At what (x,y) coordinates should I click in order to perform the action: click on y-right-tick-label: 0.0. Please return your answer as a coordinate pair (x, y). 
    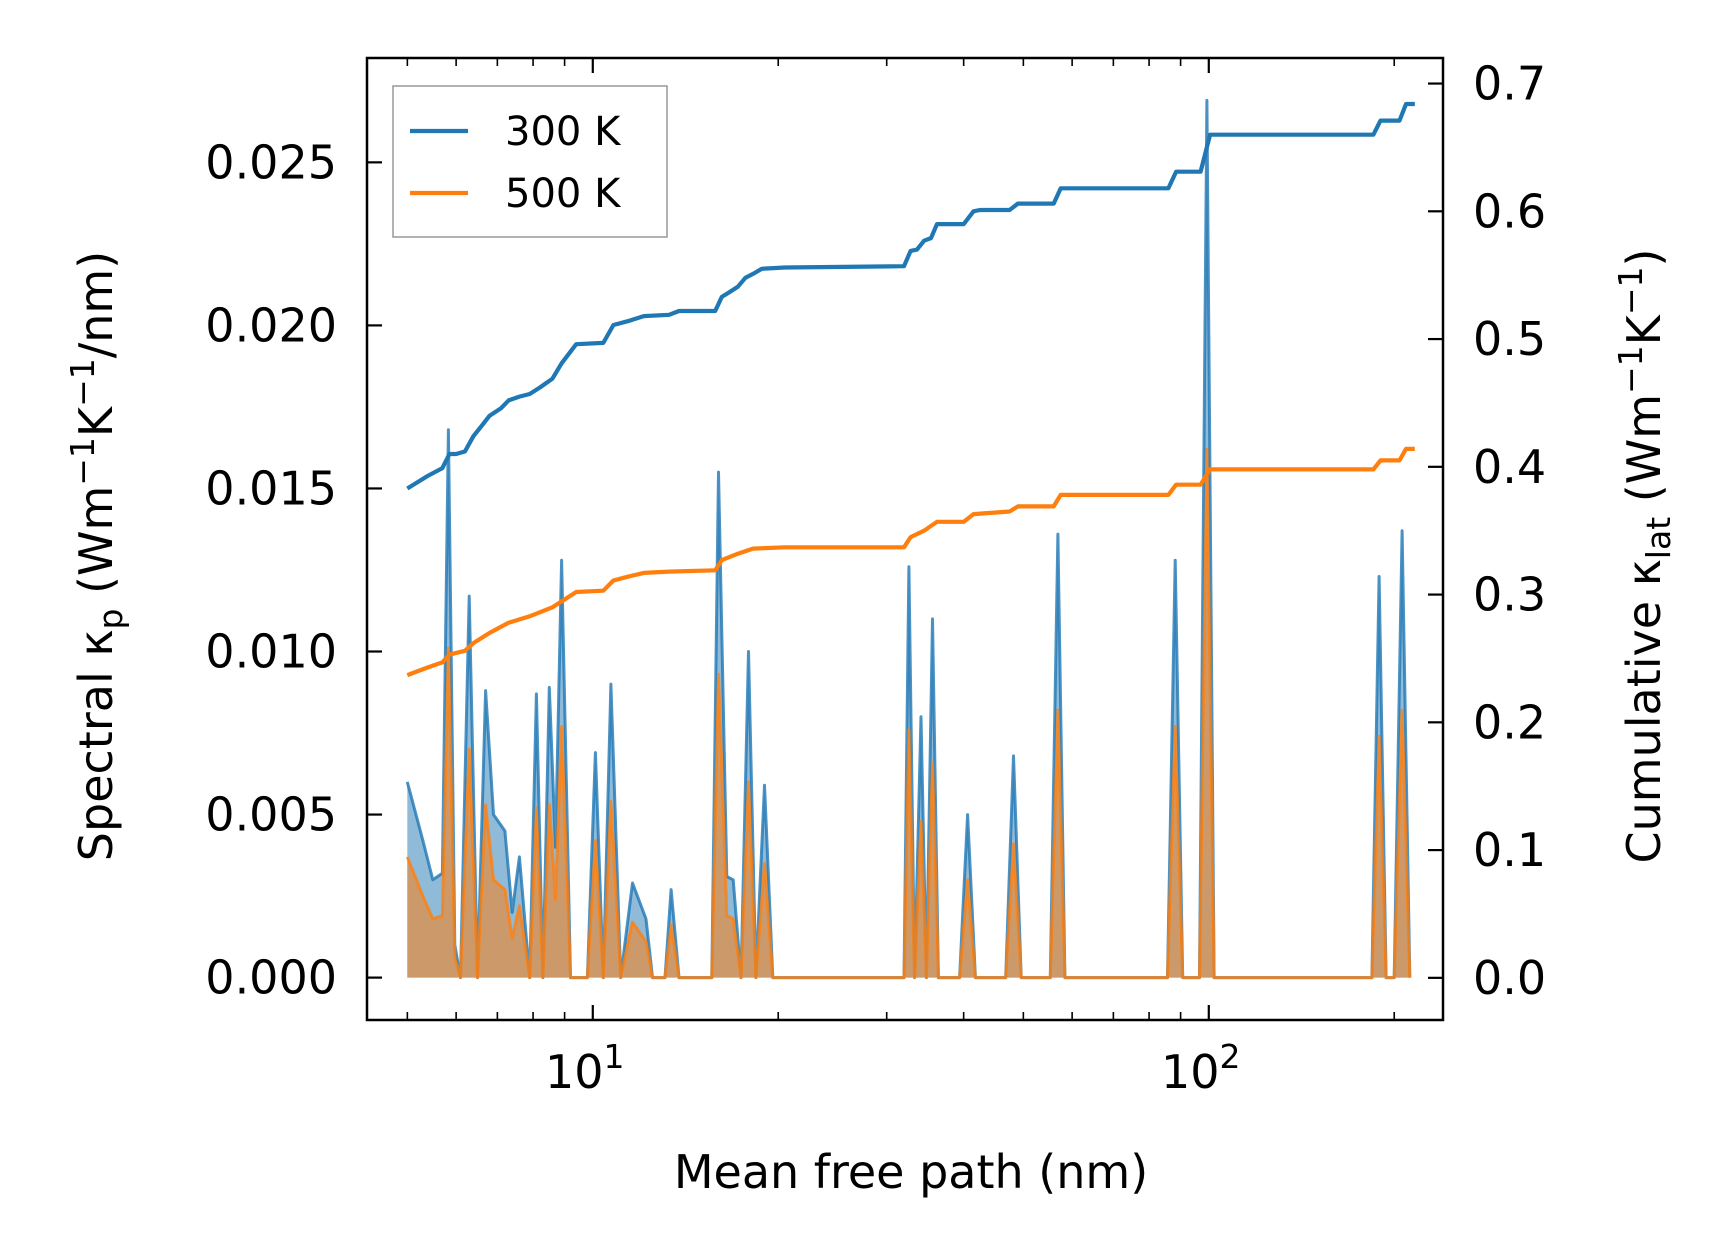
    Looking at the image, I should click on (1509, 978).